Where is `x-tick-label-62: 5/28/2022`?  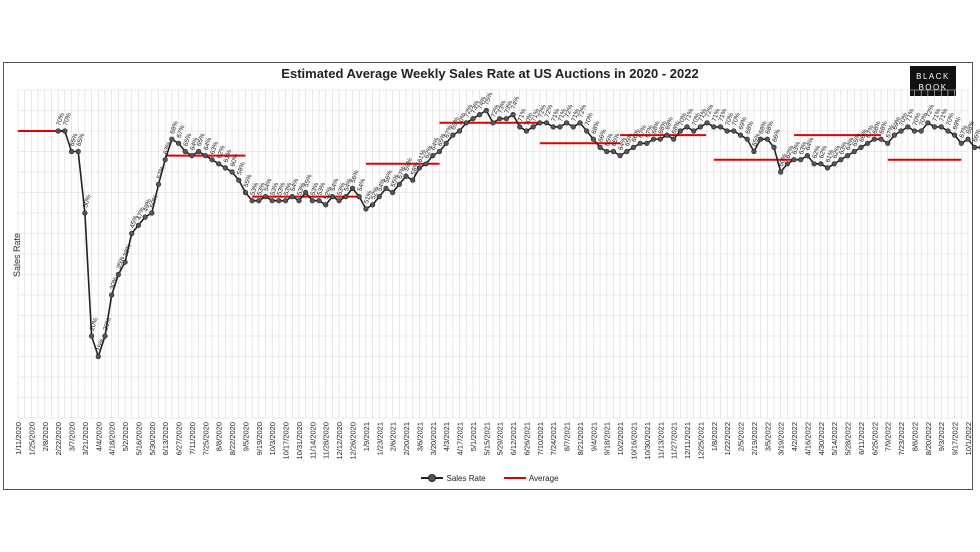
x-tick-label-62: 5/28/2022 is located at coordinates (848, 438).